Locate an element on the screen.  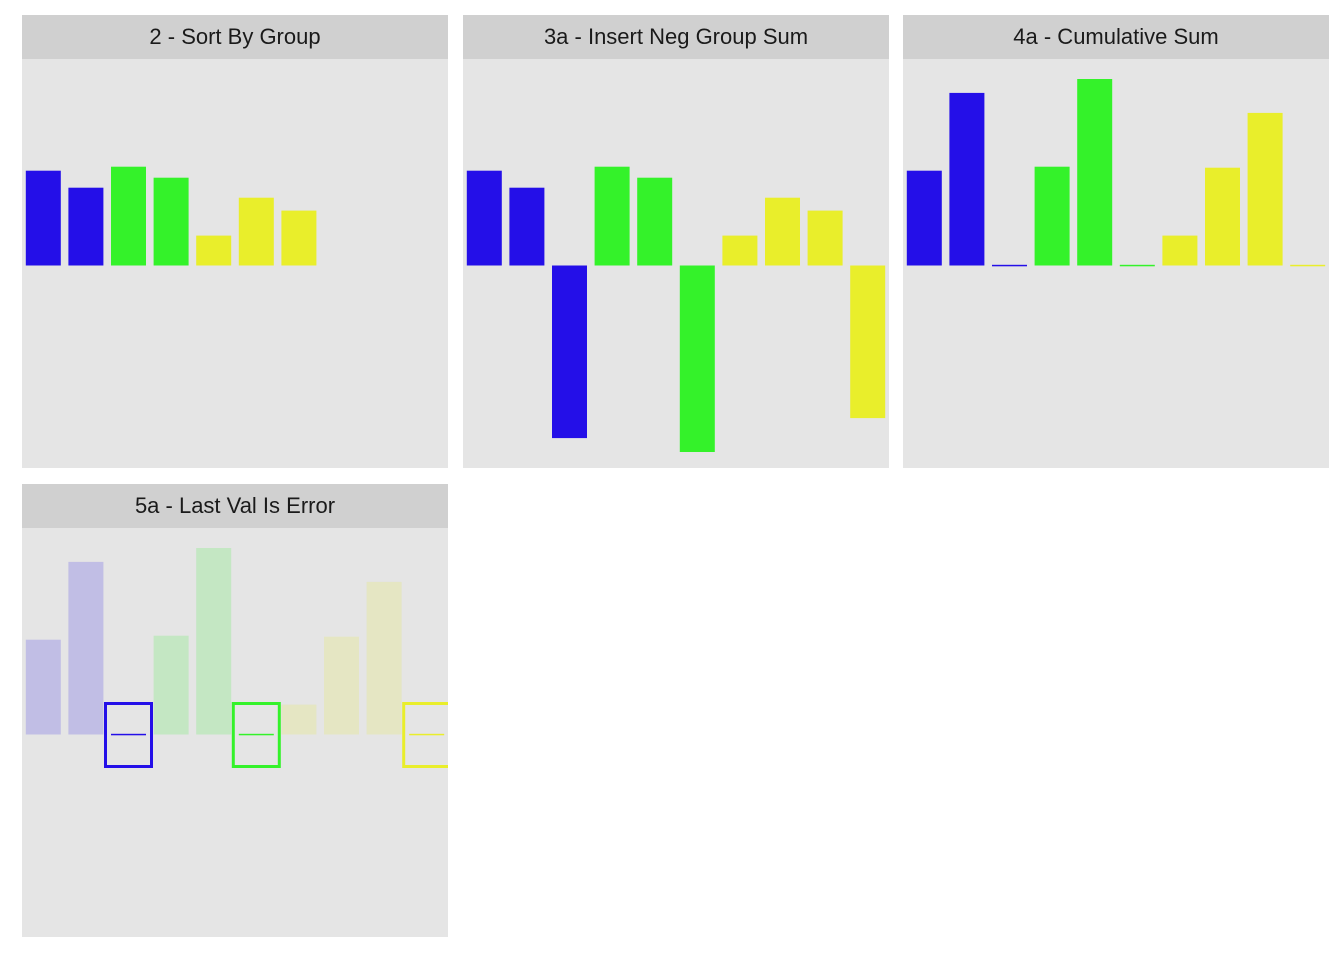
facet-panel-cumulative-sum: 4a - Cumulative Sum is located at coordinates (1116, 241).